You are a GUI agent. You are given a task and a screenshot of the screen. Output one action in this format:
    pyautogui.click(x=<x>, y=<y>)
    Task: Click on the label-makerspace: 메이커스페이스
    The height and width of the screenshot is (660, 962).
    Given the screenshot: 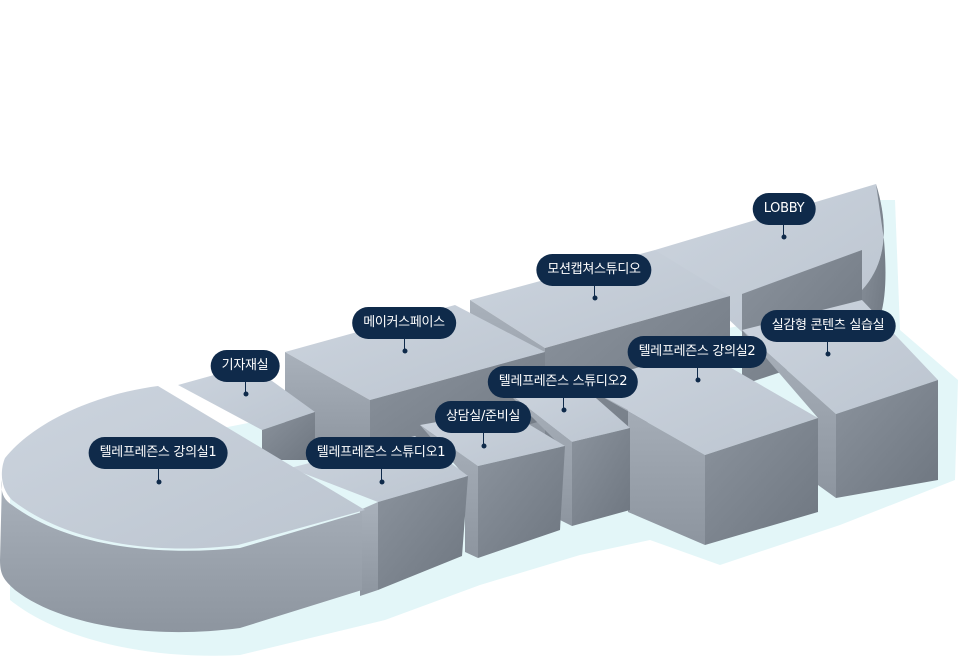 What is the action you would take?
    pyautogui.click(x=404, y=323)
    